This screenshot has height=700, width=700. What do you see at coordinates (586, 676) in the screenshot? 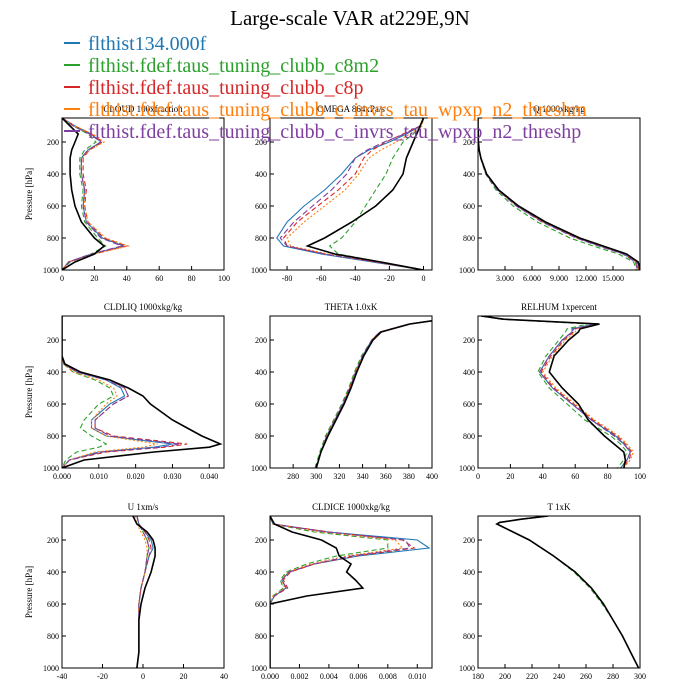
I see `x-tick-label: 260` at bounding box center [586, 676].